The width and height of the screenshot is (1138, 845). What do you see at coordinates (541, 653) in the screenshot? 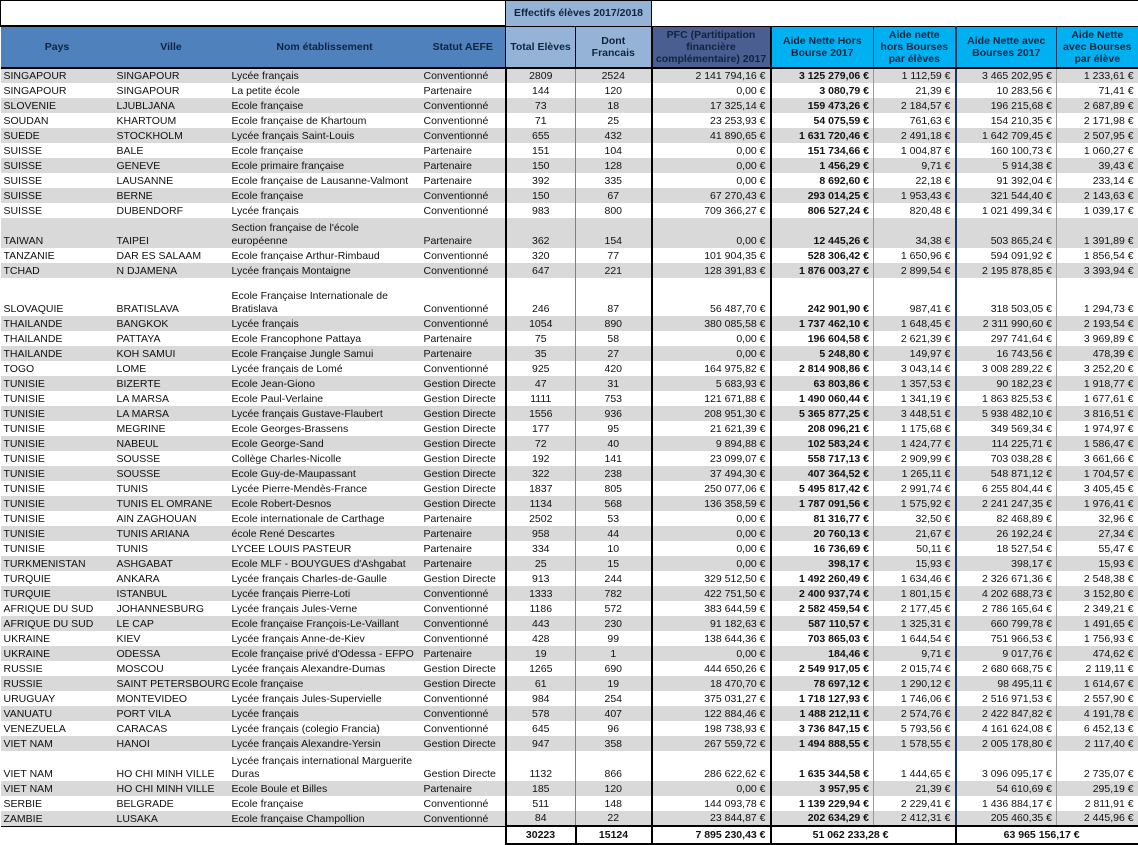
I see `cell-total-eleves: 19` at bounding box center [541, 653].